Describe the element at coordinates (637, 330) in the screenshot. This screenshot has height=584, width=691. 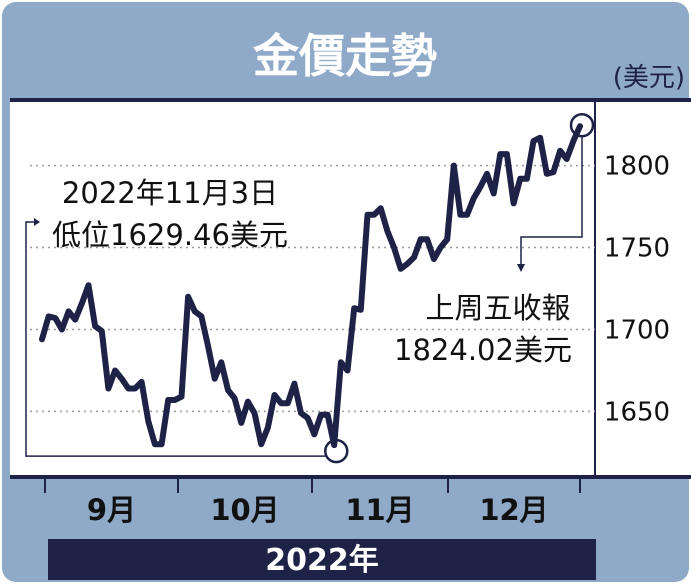
I see `y-tick-label-1700: 1700` at that location.